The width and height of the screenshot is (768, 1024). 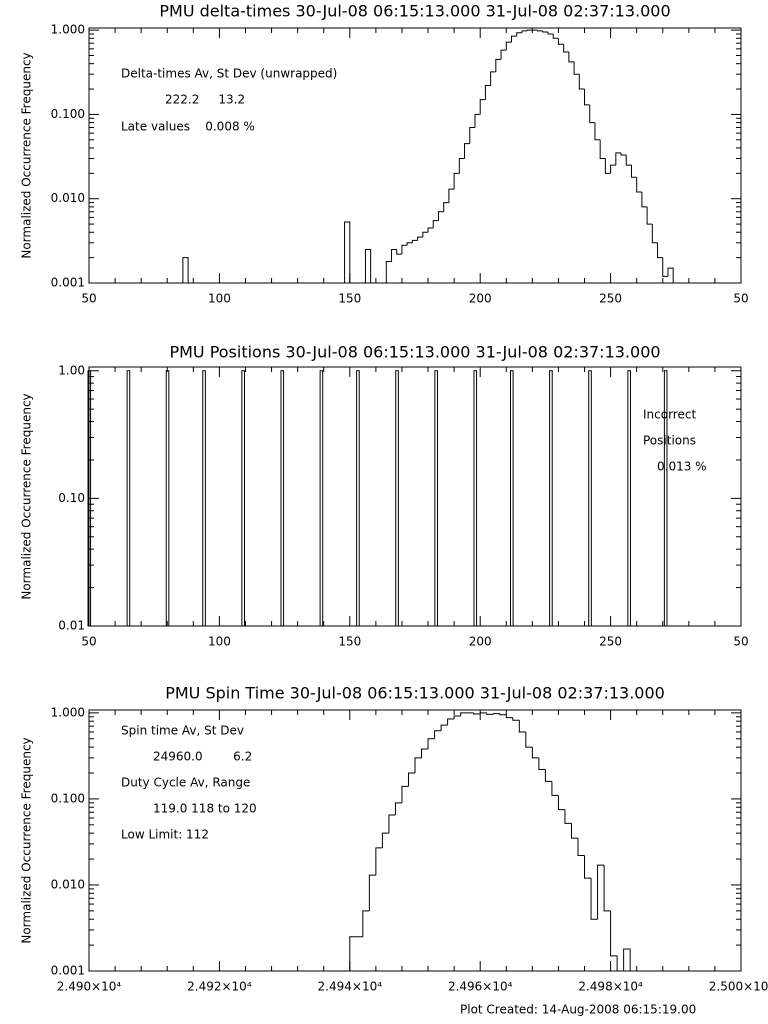 What do you see at coordinates (682, 467) in the screenshot?
I see `annotation: 0.013 %` at bounding box center [682, 467].